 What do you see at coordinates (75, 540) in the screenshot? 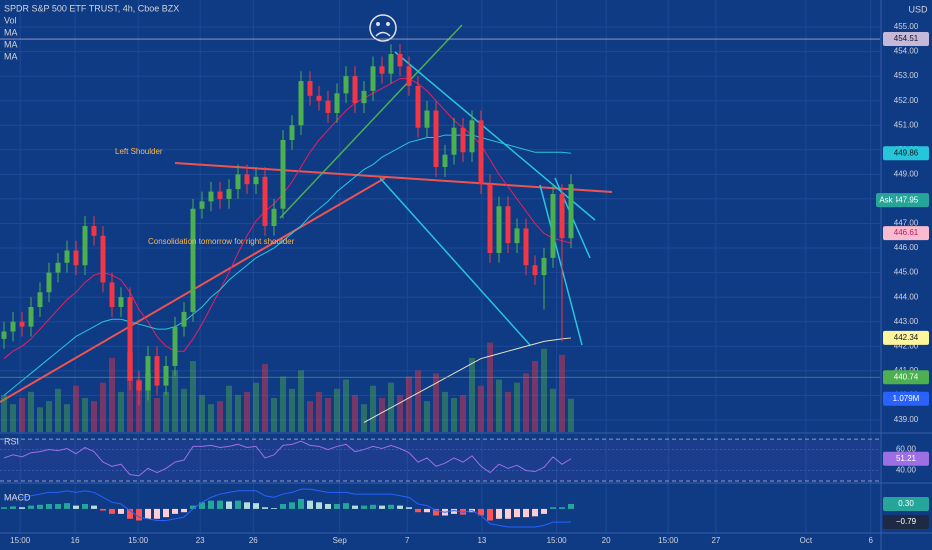
I see `x-tick-label: 16` at bounding box center [75, 540].